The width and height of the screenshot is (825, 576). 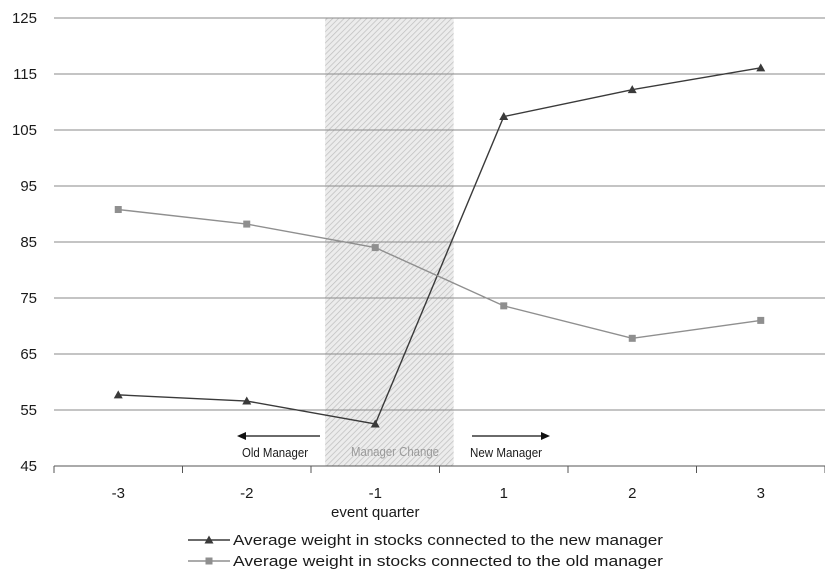 What do you see at coordinates (28, 298) in the screenshot?
I see `y-tick-label: 75` at bounding box center [28, 298].